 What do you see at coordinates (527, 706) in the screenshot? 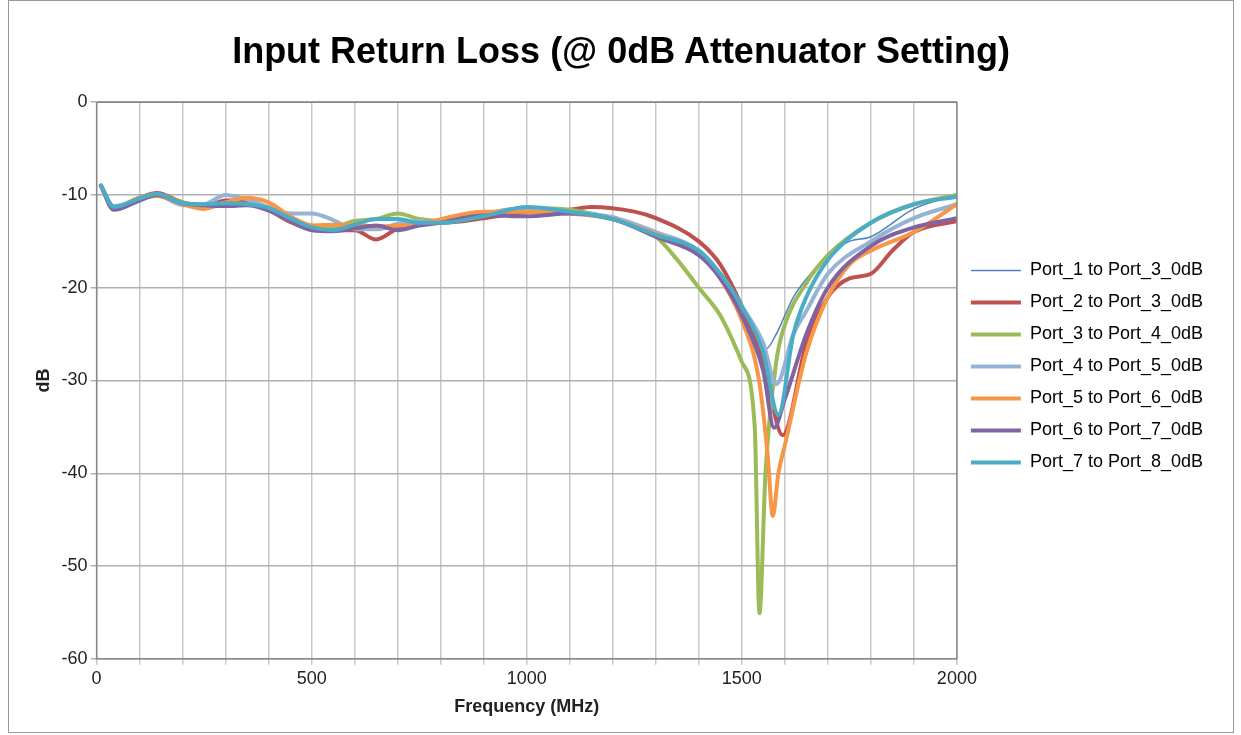
I see `x-axis-title: Frequency (MHz)` at bounding box center [527, 706].